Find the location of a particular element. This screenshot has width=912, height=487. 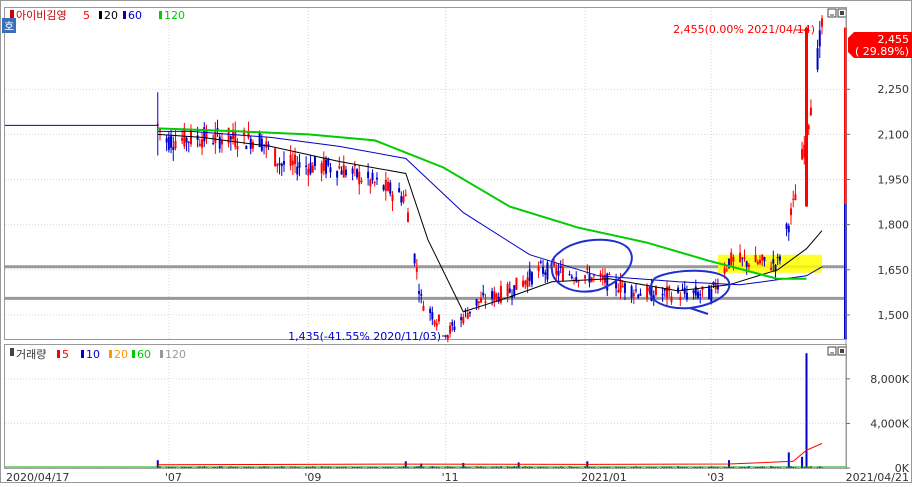

legend-vol5-label: 5 is located at coordinates (65, 354).